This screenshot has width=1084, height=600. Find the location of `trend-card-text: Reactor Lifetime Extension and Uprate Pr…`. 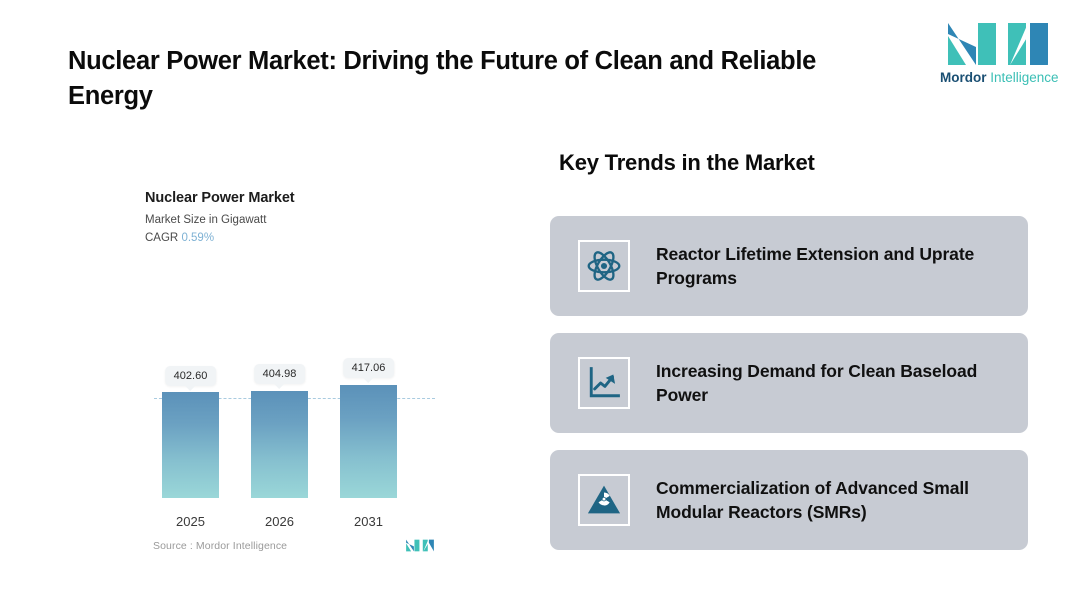

trend-card-text: Reactor Lifetime Extension and Uprate Pr… is located at coordinates (815, 265).